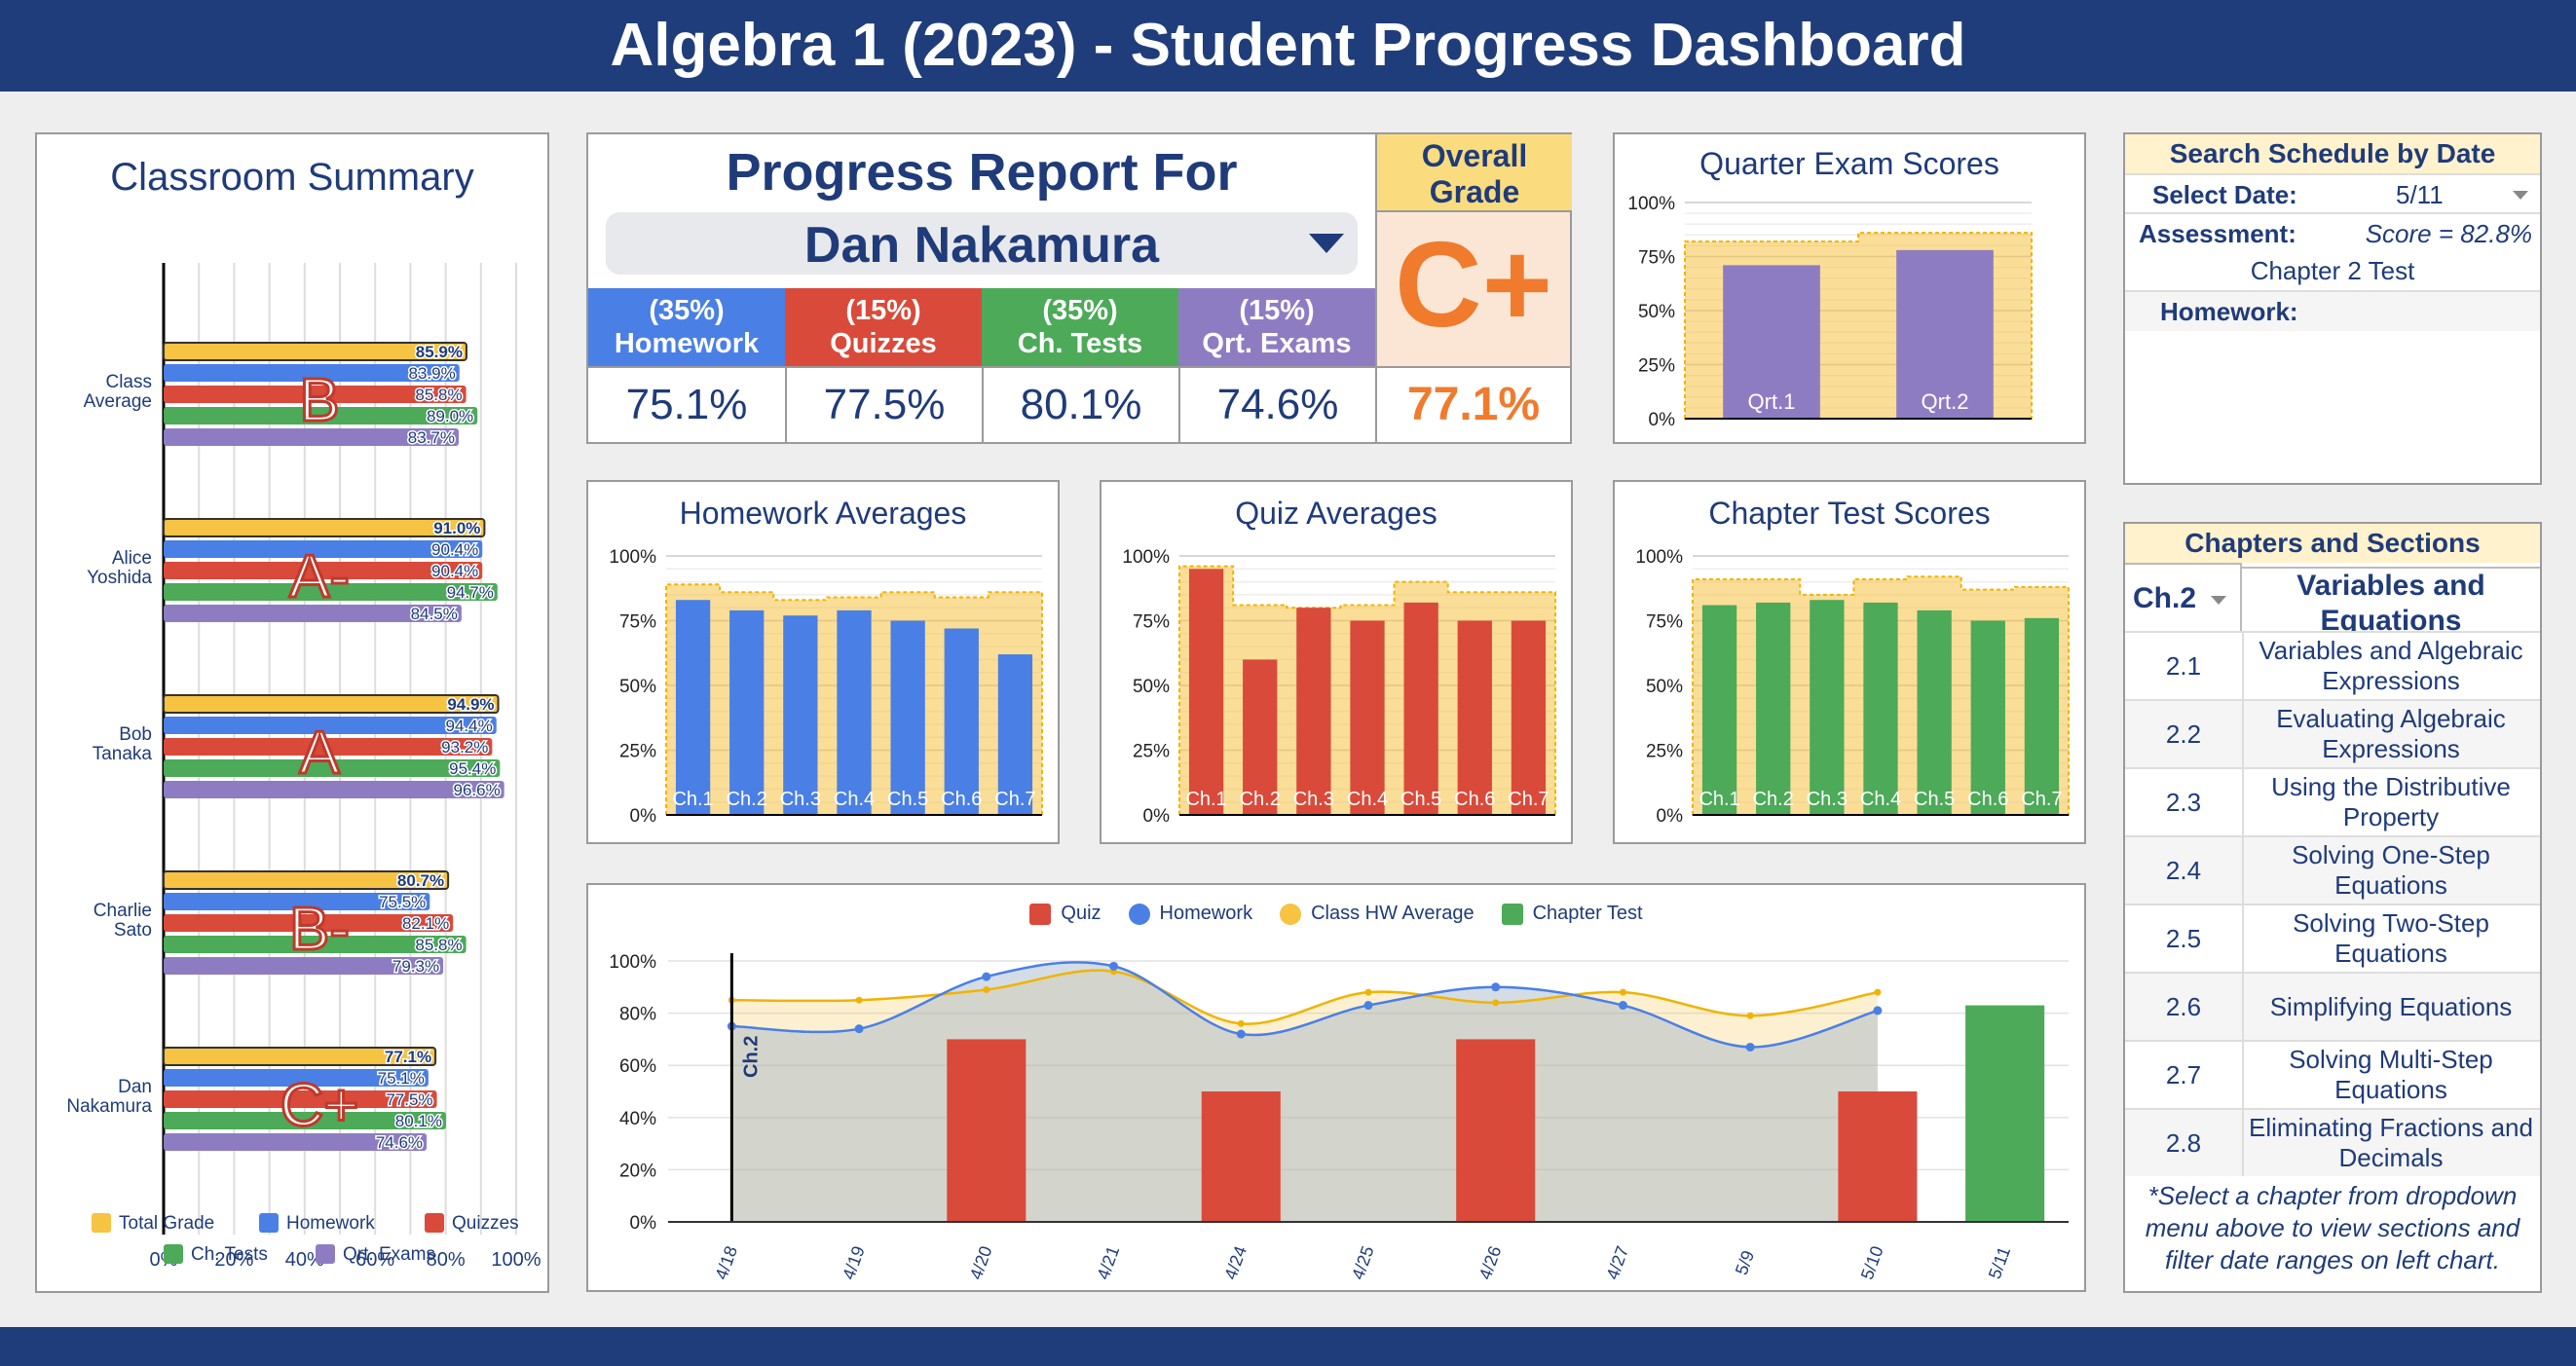  I want to click on category-label: Ch.7, so click(1528, 799).